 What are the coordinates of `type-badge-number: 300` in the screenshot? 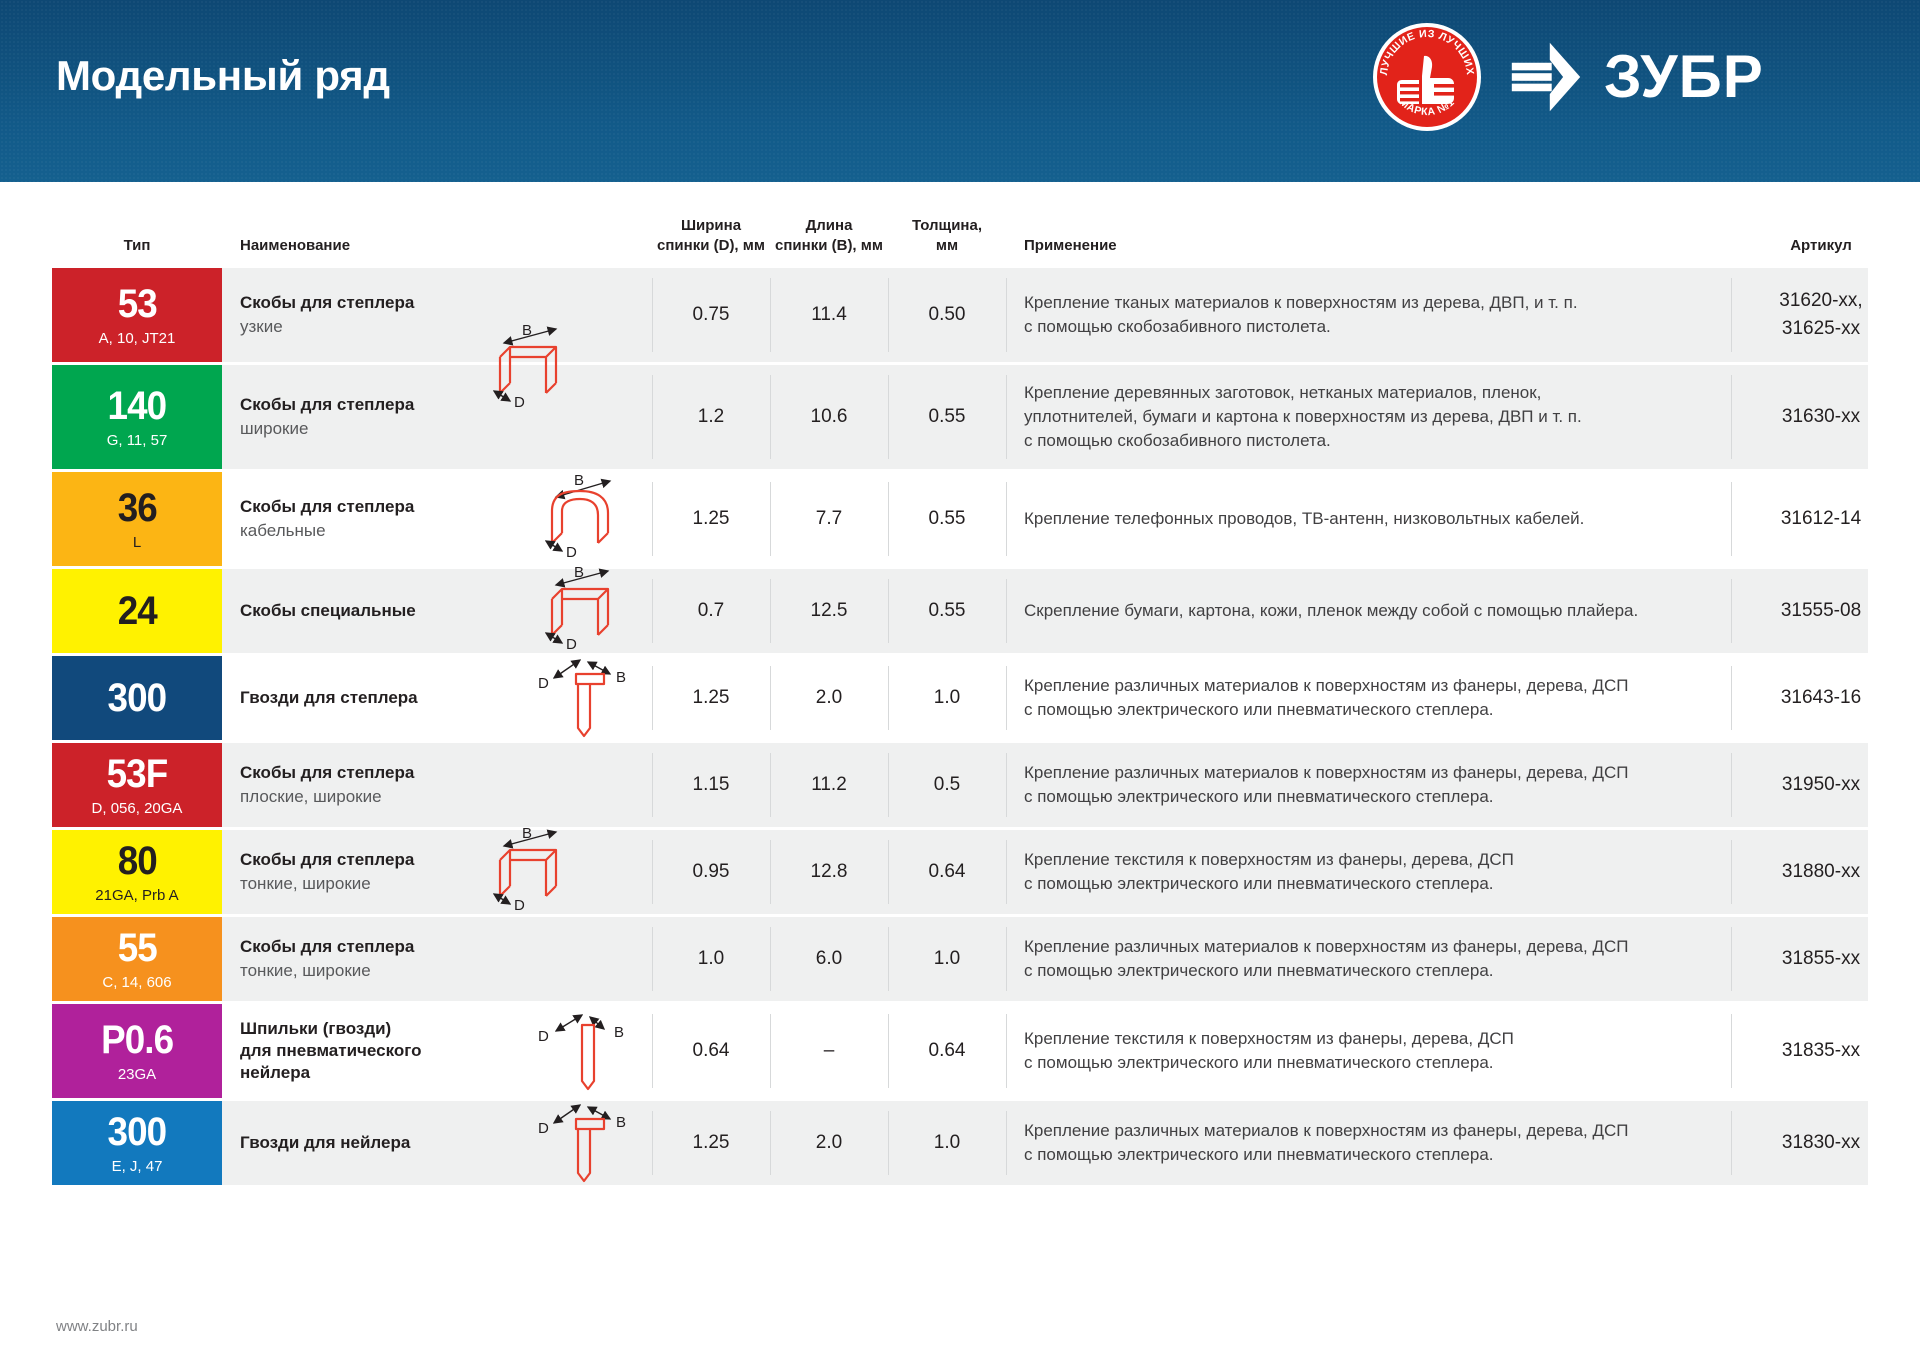 It's located at (137, 1132).